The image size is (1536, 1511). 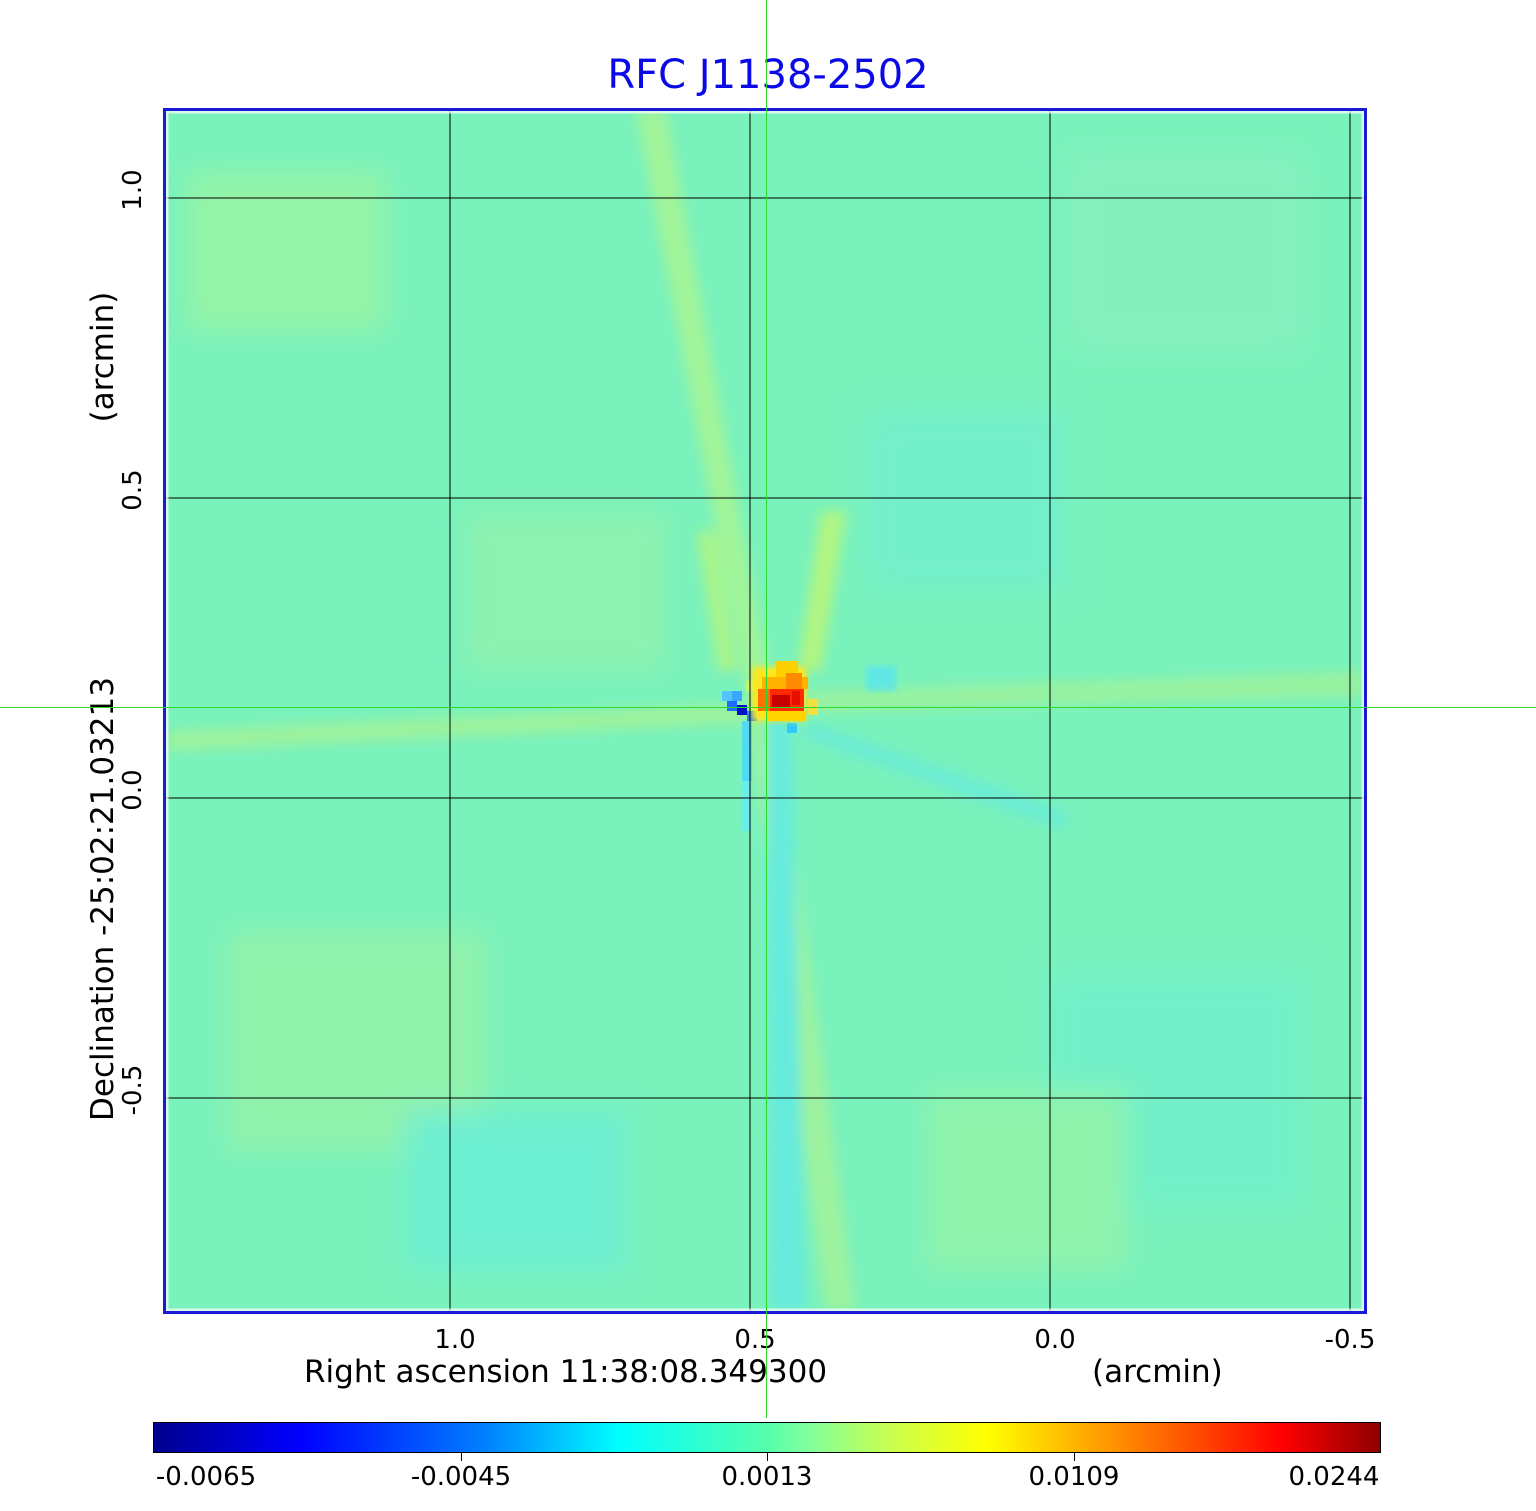 What do you see at coordinates (1055, 1340) in the screenshot?
I see `x-tick-label: 0.0` at bounding box center [1055, 1340].